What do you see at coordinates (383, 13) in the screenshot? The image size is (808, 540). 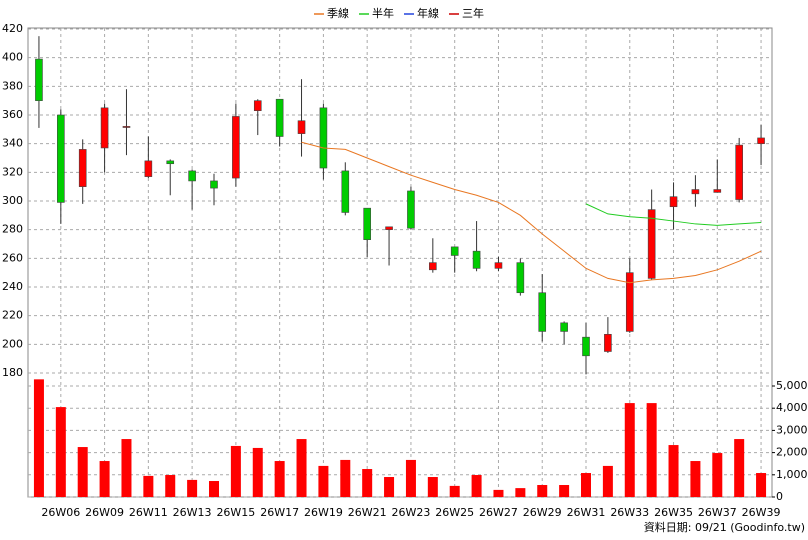 I see `legend-label: 半年` at bounding box center [383, 13].